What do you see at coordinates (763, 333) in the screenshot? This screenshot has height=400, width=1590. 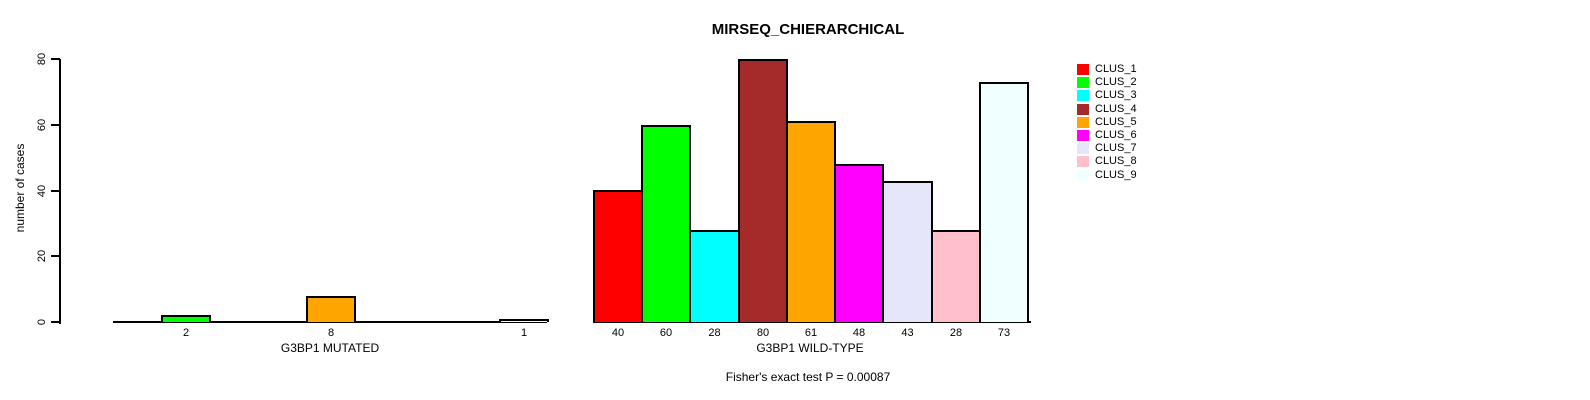 I see `bar-value-label: 80` at bounding box center [763, 333].